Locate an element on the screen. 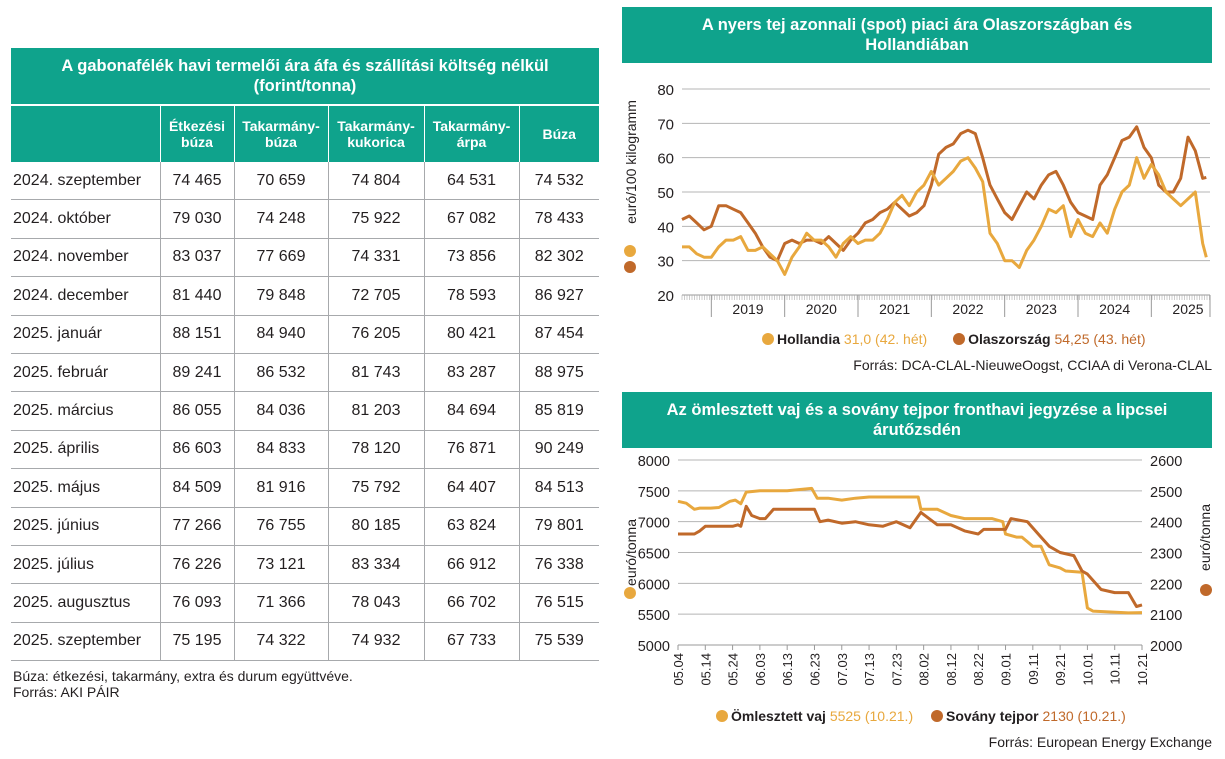 This screenshot has height=759, width=1225. table-cell: 84 940 is located at coordinates (280, 334).